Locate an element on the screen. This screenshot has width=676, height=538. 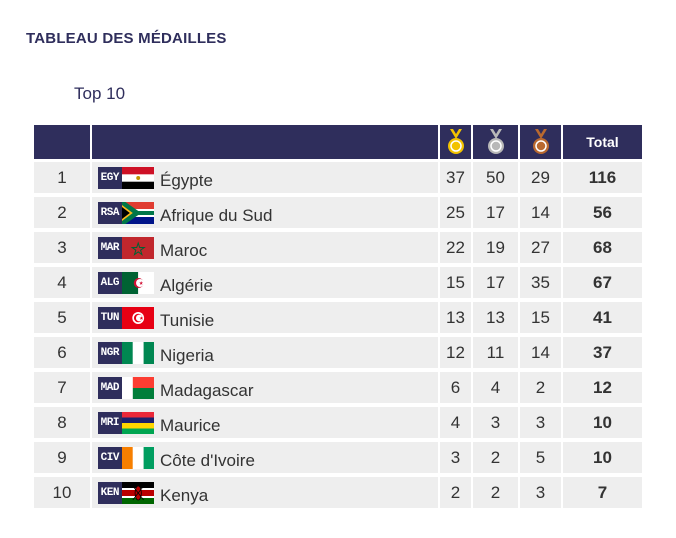
silver-cell: 4 is located at coordinates (496, 389).